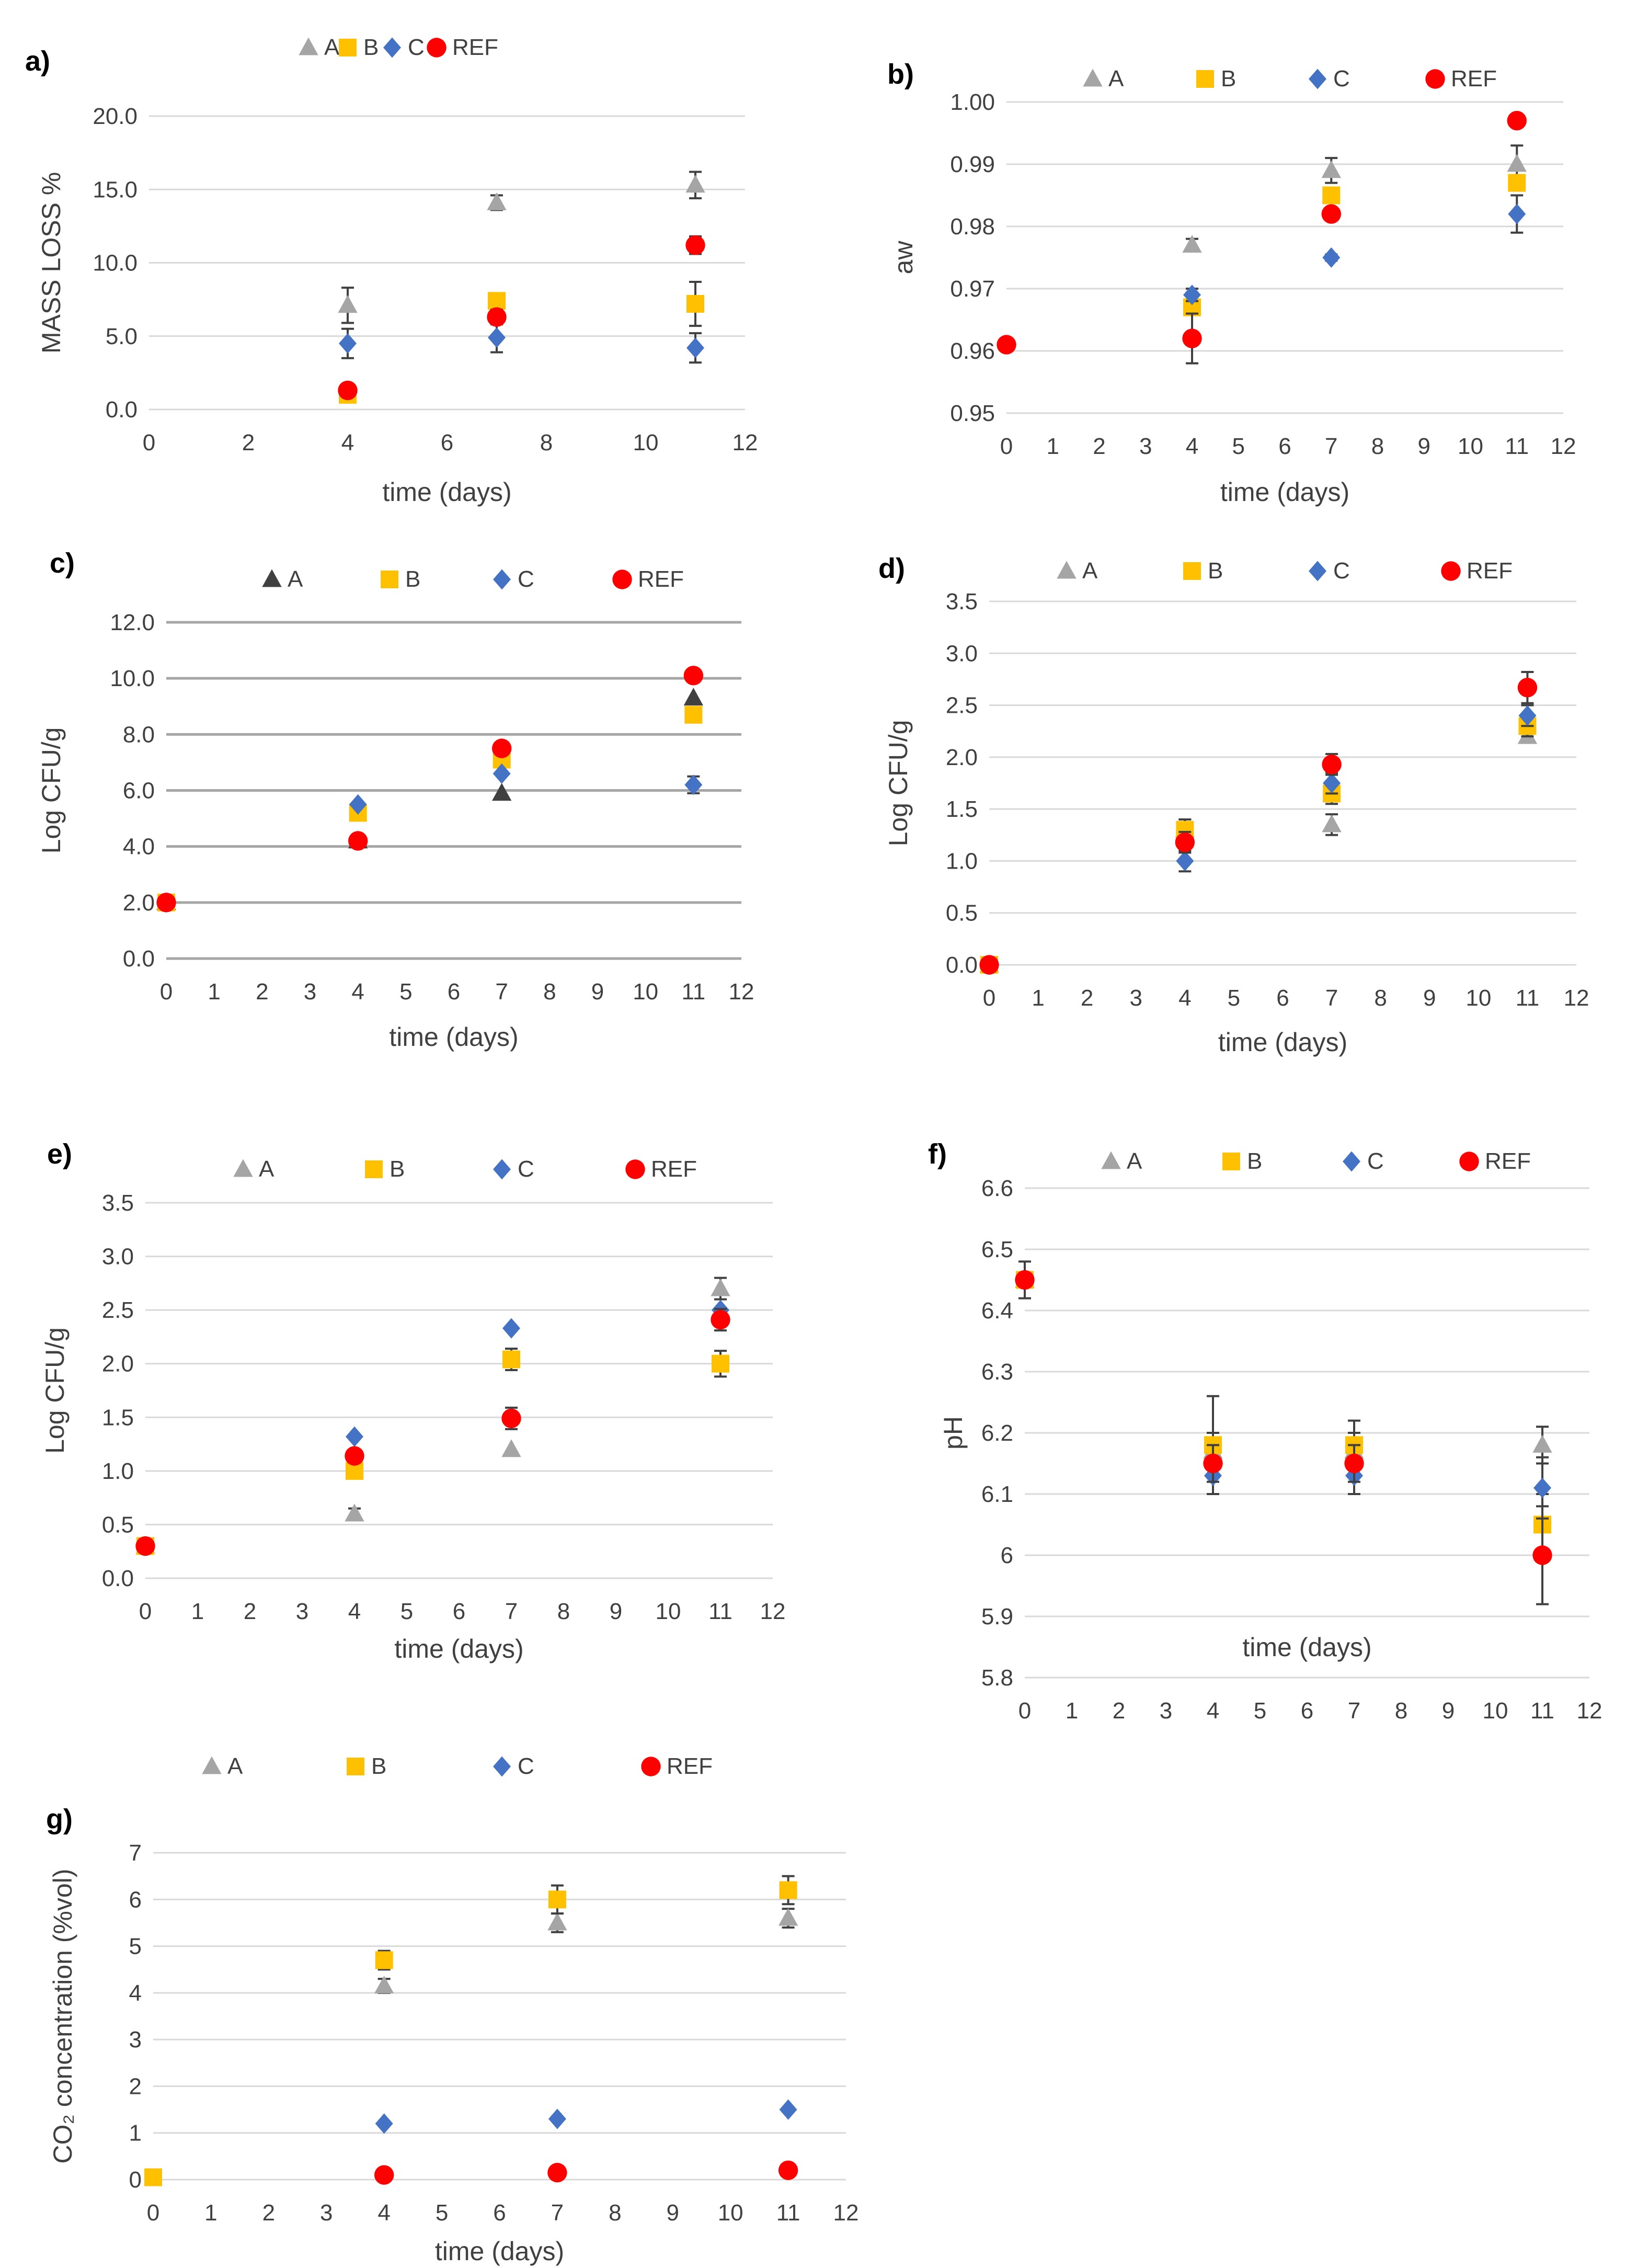  Describe the element at coordinates (900, 74) in the screenshot. I see `panel-label: b)` at that location.